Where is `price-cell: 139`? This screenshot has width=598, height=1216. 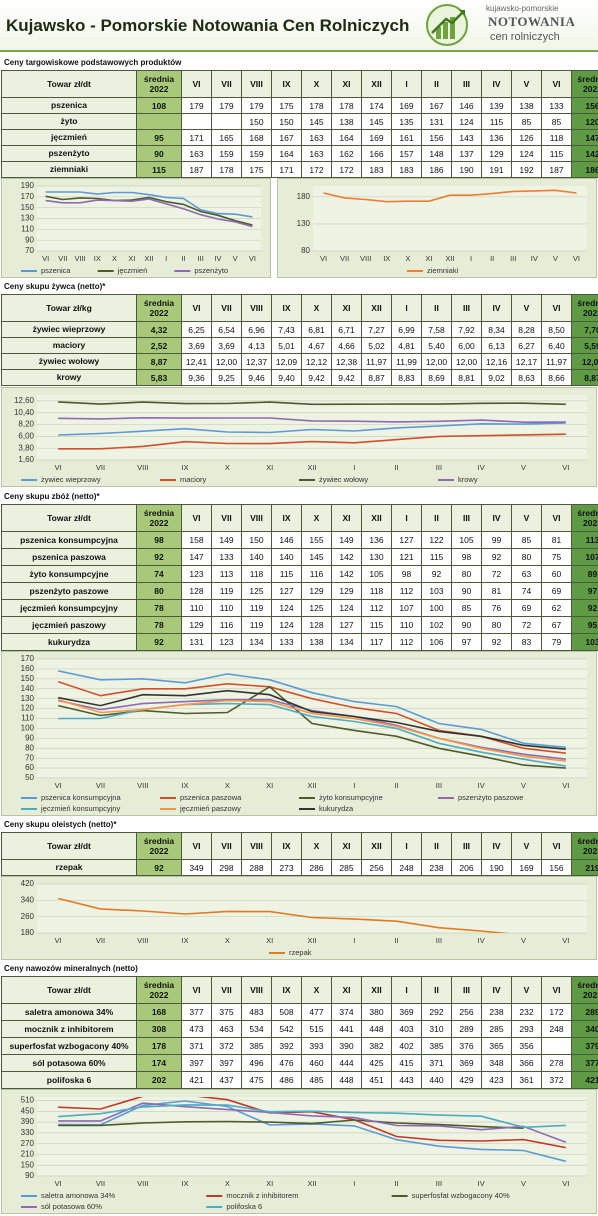
price-cell: 139 is located at coordinates (496, 105).